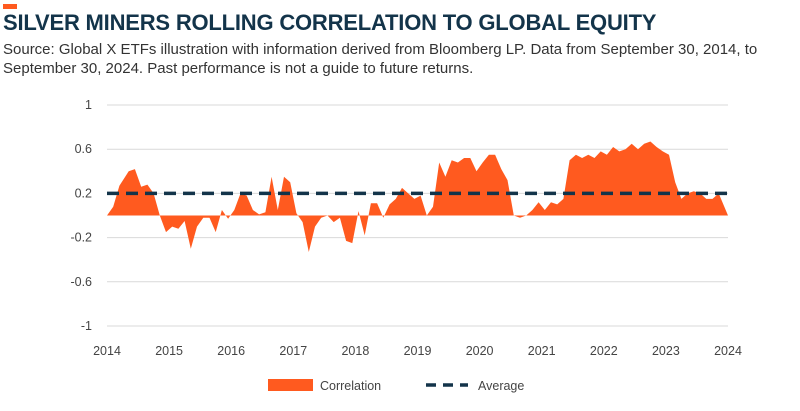 The width and height of the screenshot is (800, 411). I want to click on x-tick-label: 2022, so click(604, 351).